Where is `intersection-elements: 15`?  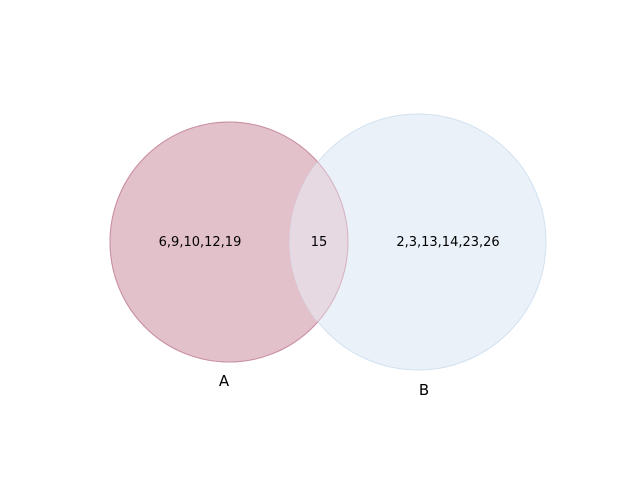 intersection-elements: 15 is located at coordinates (319, 242).